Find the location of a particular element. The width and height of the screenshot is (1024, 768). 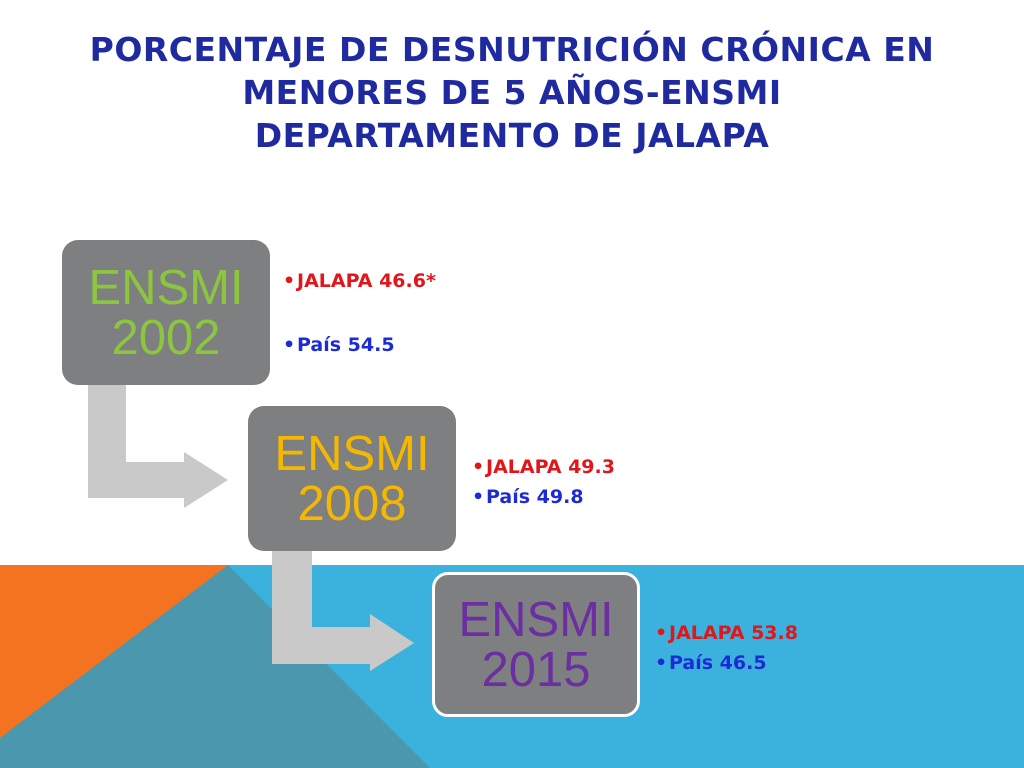

ensmi-2015-bullets: JALAPA 53.8 País 46.5 is located at coordinates (726, 648).